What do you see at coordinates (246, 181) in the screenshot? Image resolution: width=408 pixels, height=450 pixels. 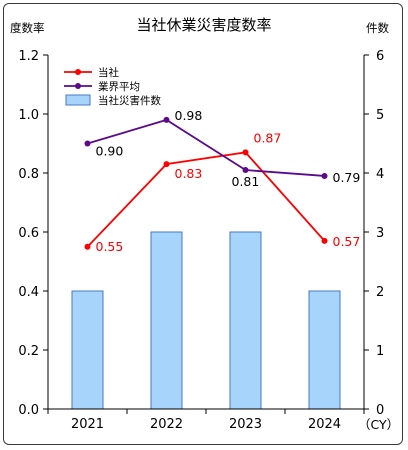 I see `data-label: 0.81` at bounding box center [246, 181].